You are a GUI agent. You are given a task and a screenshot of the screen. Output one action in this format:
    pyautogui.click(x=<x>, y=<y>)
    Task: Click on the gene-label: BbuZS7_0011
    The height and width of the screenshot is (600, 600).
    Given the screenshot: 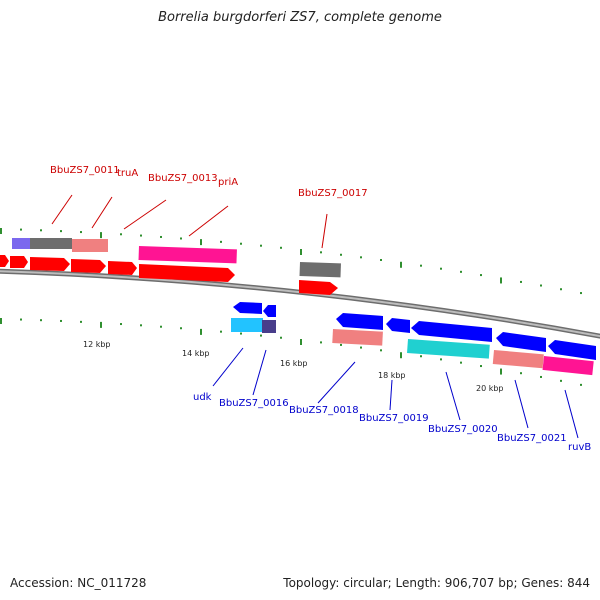 What is the action you would take?
    pyautogui.click(x=85, y=170)
    